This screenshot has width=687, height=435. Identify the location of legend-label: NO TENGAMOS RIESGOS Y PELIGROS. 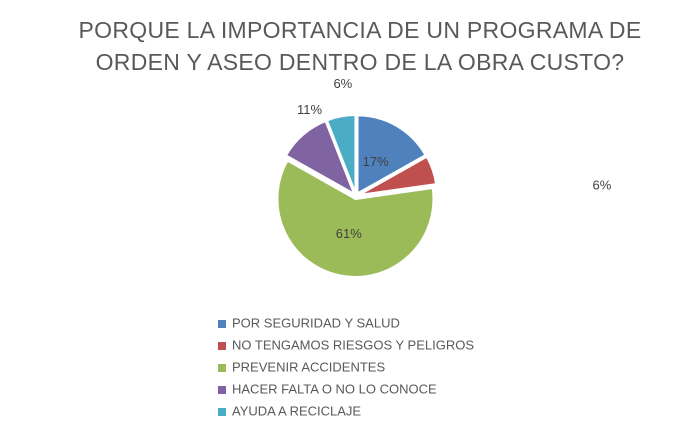
(353, 344).